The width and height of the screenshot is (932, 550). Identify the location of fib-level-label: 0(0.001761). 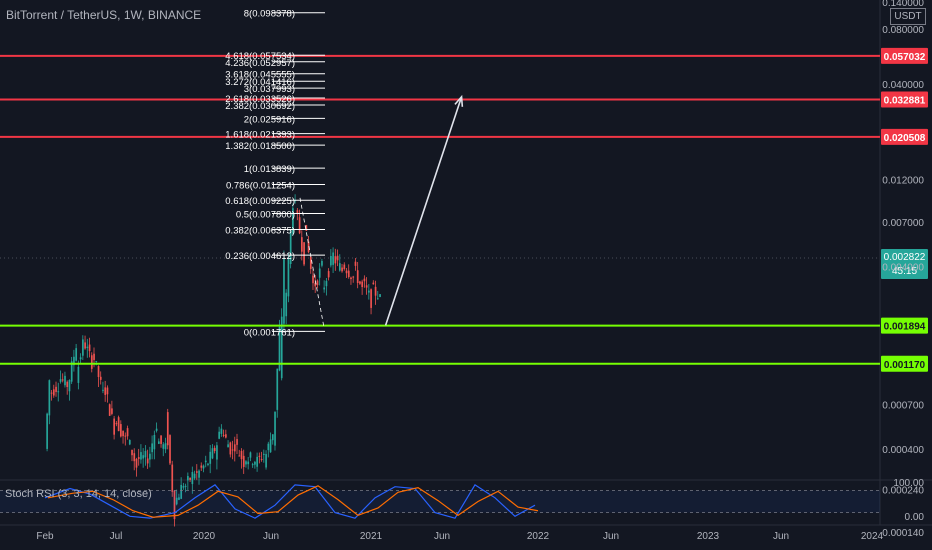
(269, 332).